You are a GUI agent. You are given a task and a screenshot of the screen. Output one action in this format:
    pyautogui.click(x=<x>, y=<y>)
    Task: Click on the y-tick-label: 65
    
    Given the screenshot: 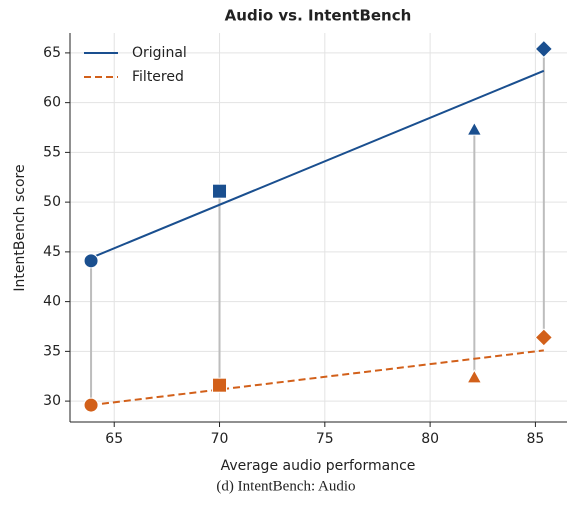 What is the action you would take?
    pyautogui.click(x=52, y=53)
    